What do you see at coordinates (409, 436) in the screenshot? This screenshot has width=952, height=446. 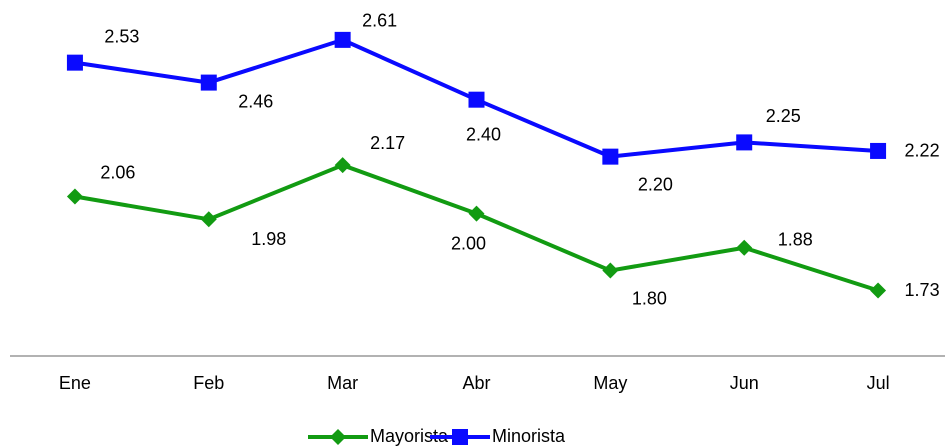 I see `legend-label: Mayorista` at bounding box center [409, 436].